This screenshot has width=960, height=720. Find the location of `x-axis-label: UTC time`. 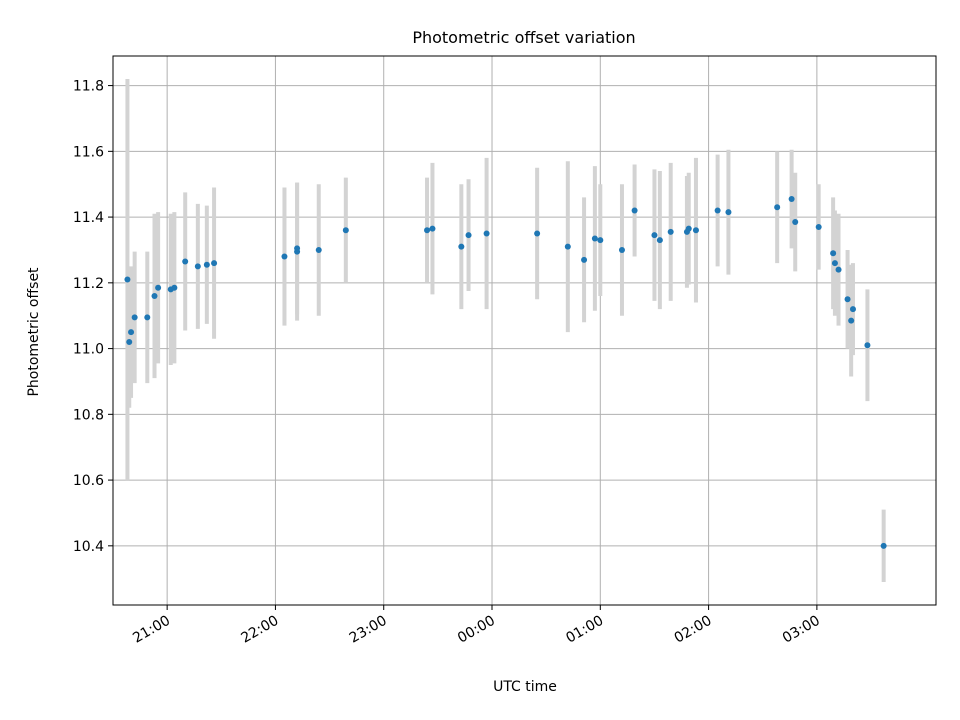

x-axis-label: UTC time is located at coordinates (525, 687).